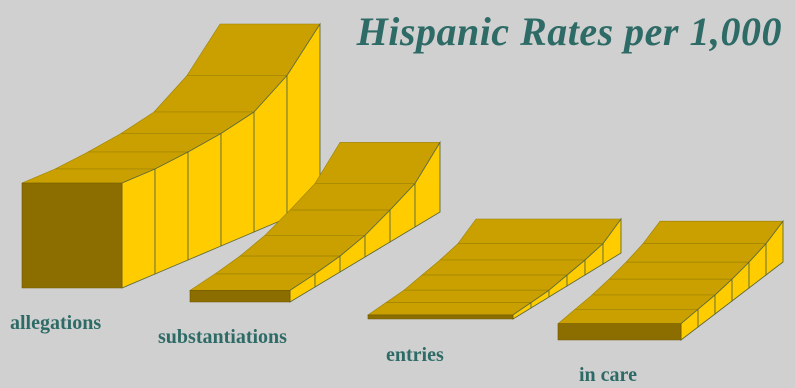 The height and width of the screenshot is (388, 795). Describe the element at coordinates (415, 355) in the screenshot. I see `category-label-entries: entries` at that location.